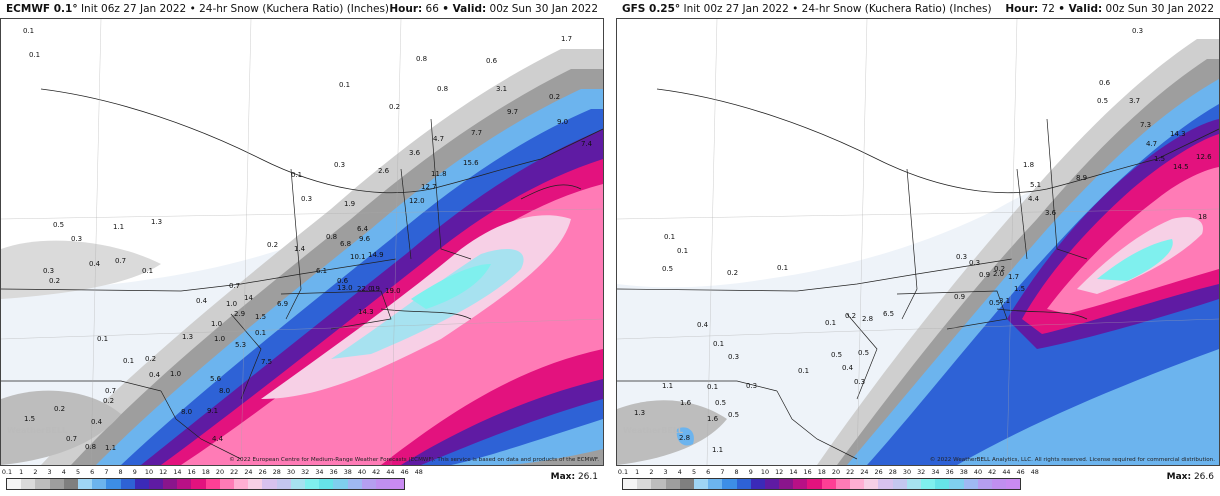 The width and height of the screenshot is (1220, 496). What do you see at coordinates (349, 204) in the screenshot?
I see `snowfall-value-label: 1.9` at bounding box center [349, 204].